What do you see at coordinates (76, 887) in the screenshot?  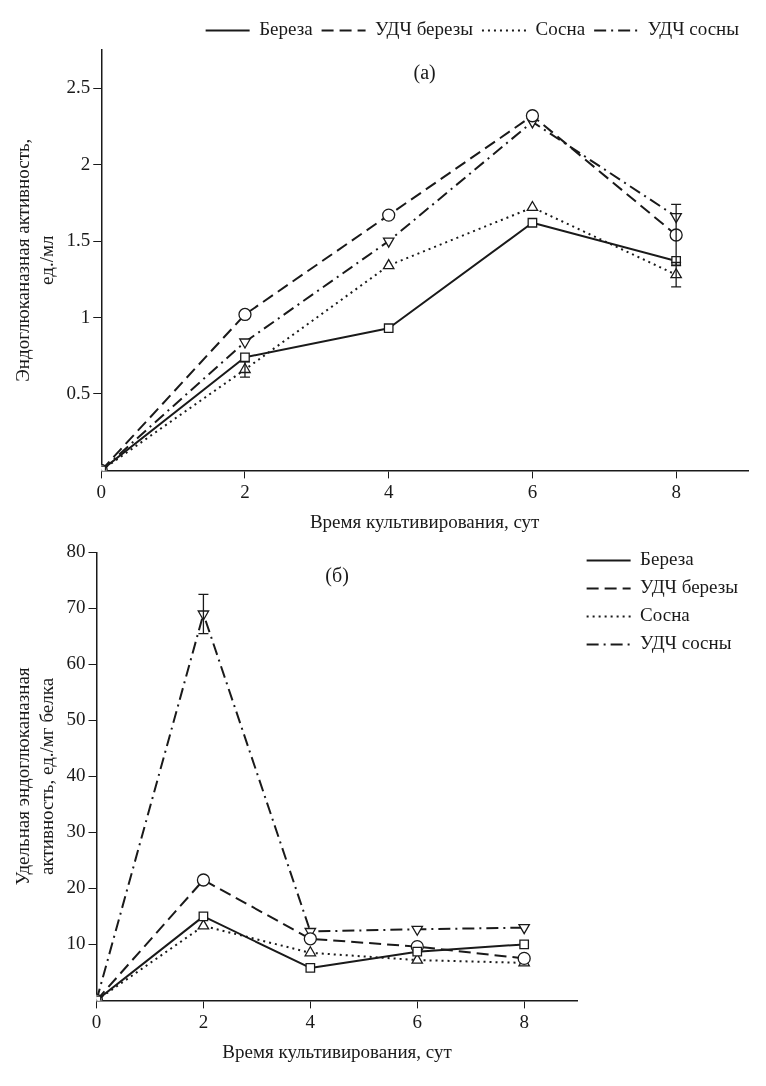 I see `y-tick-label: 20` at bounding box center [76, 887].